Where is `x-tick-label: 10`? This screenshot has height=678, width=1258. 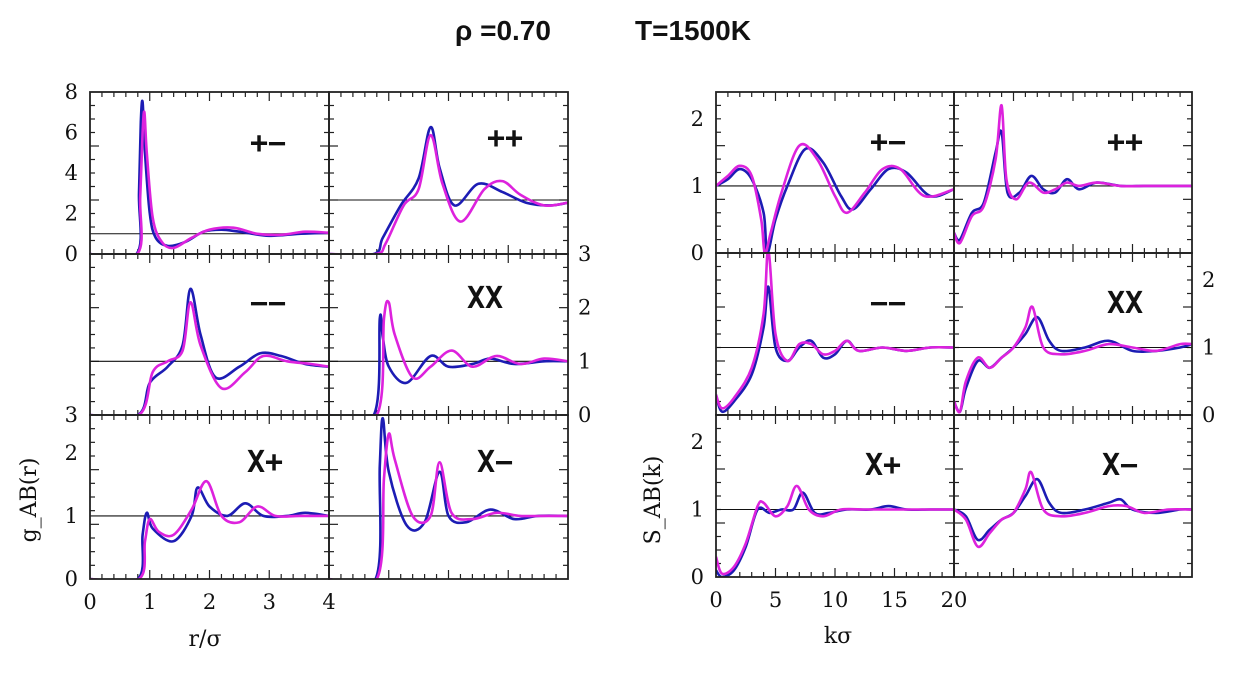
x-tick-label: 10 is located at coordinates (835, 600).